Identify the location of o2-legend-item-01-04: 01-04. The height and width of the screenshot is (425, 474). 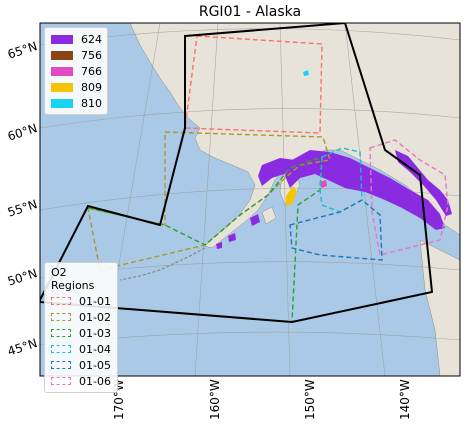
(81, 349).